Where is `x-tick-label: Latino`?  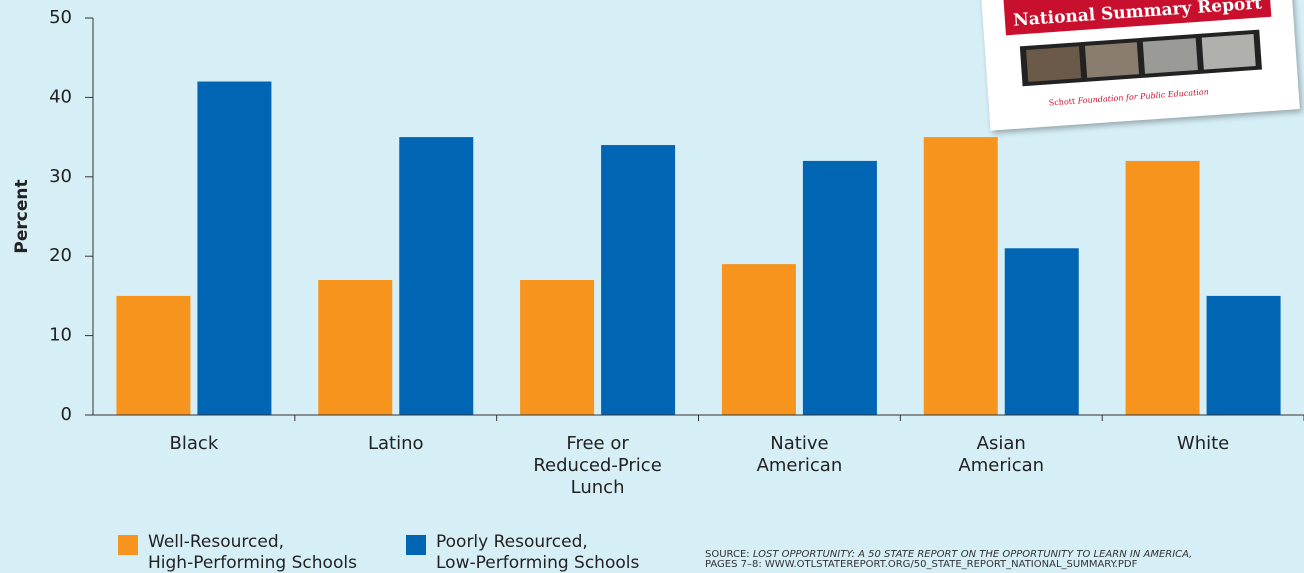
x-tick-label: Latino is located at coordinates (395, 443).